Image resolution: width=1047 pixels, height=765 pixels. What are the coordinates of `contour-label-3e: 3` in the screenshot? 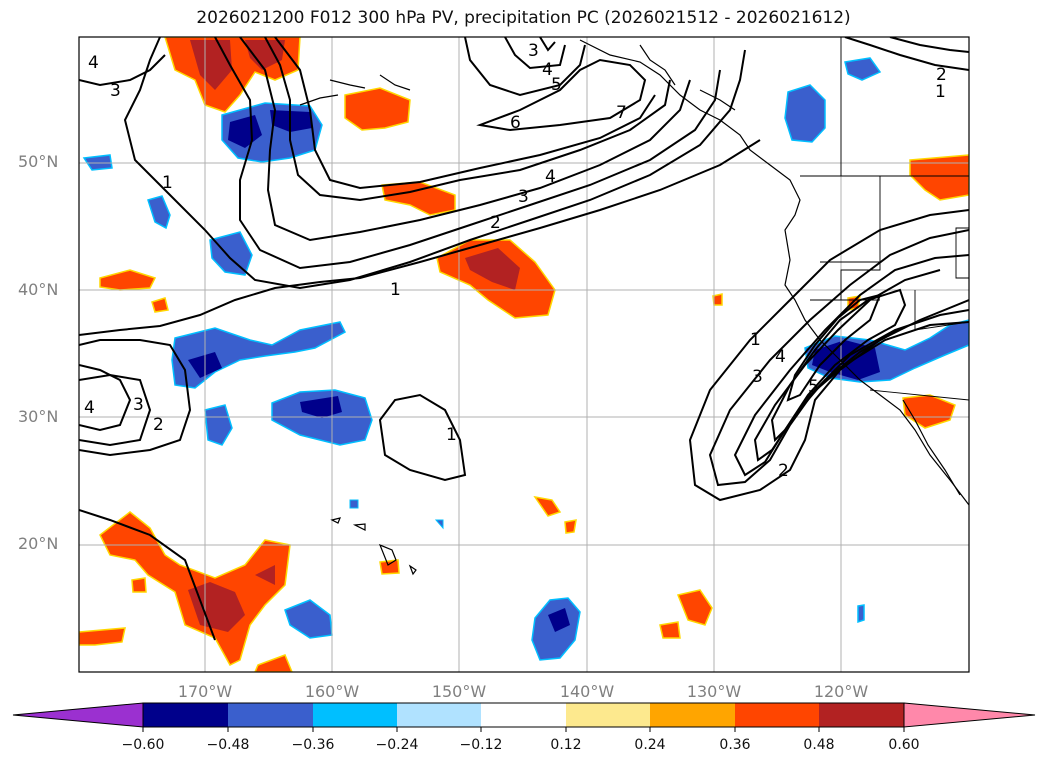 It's located at (757, 377).